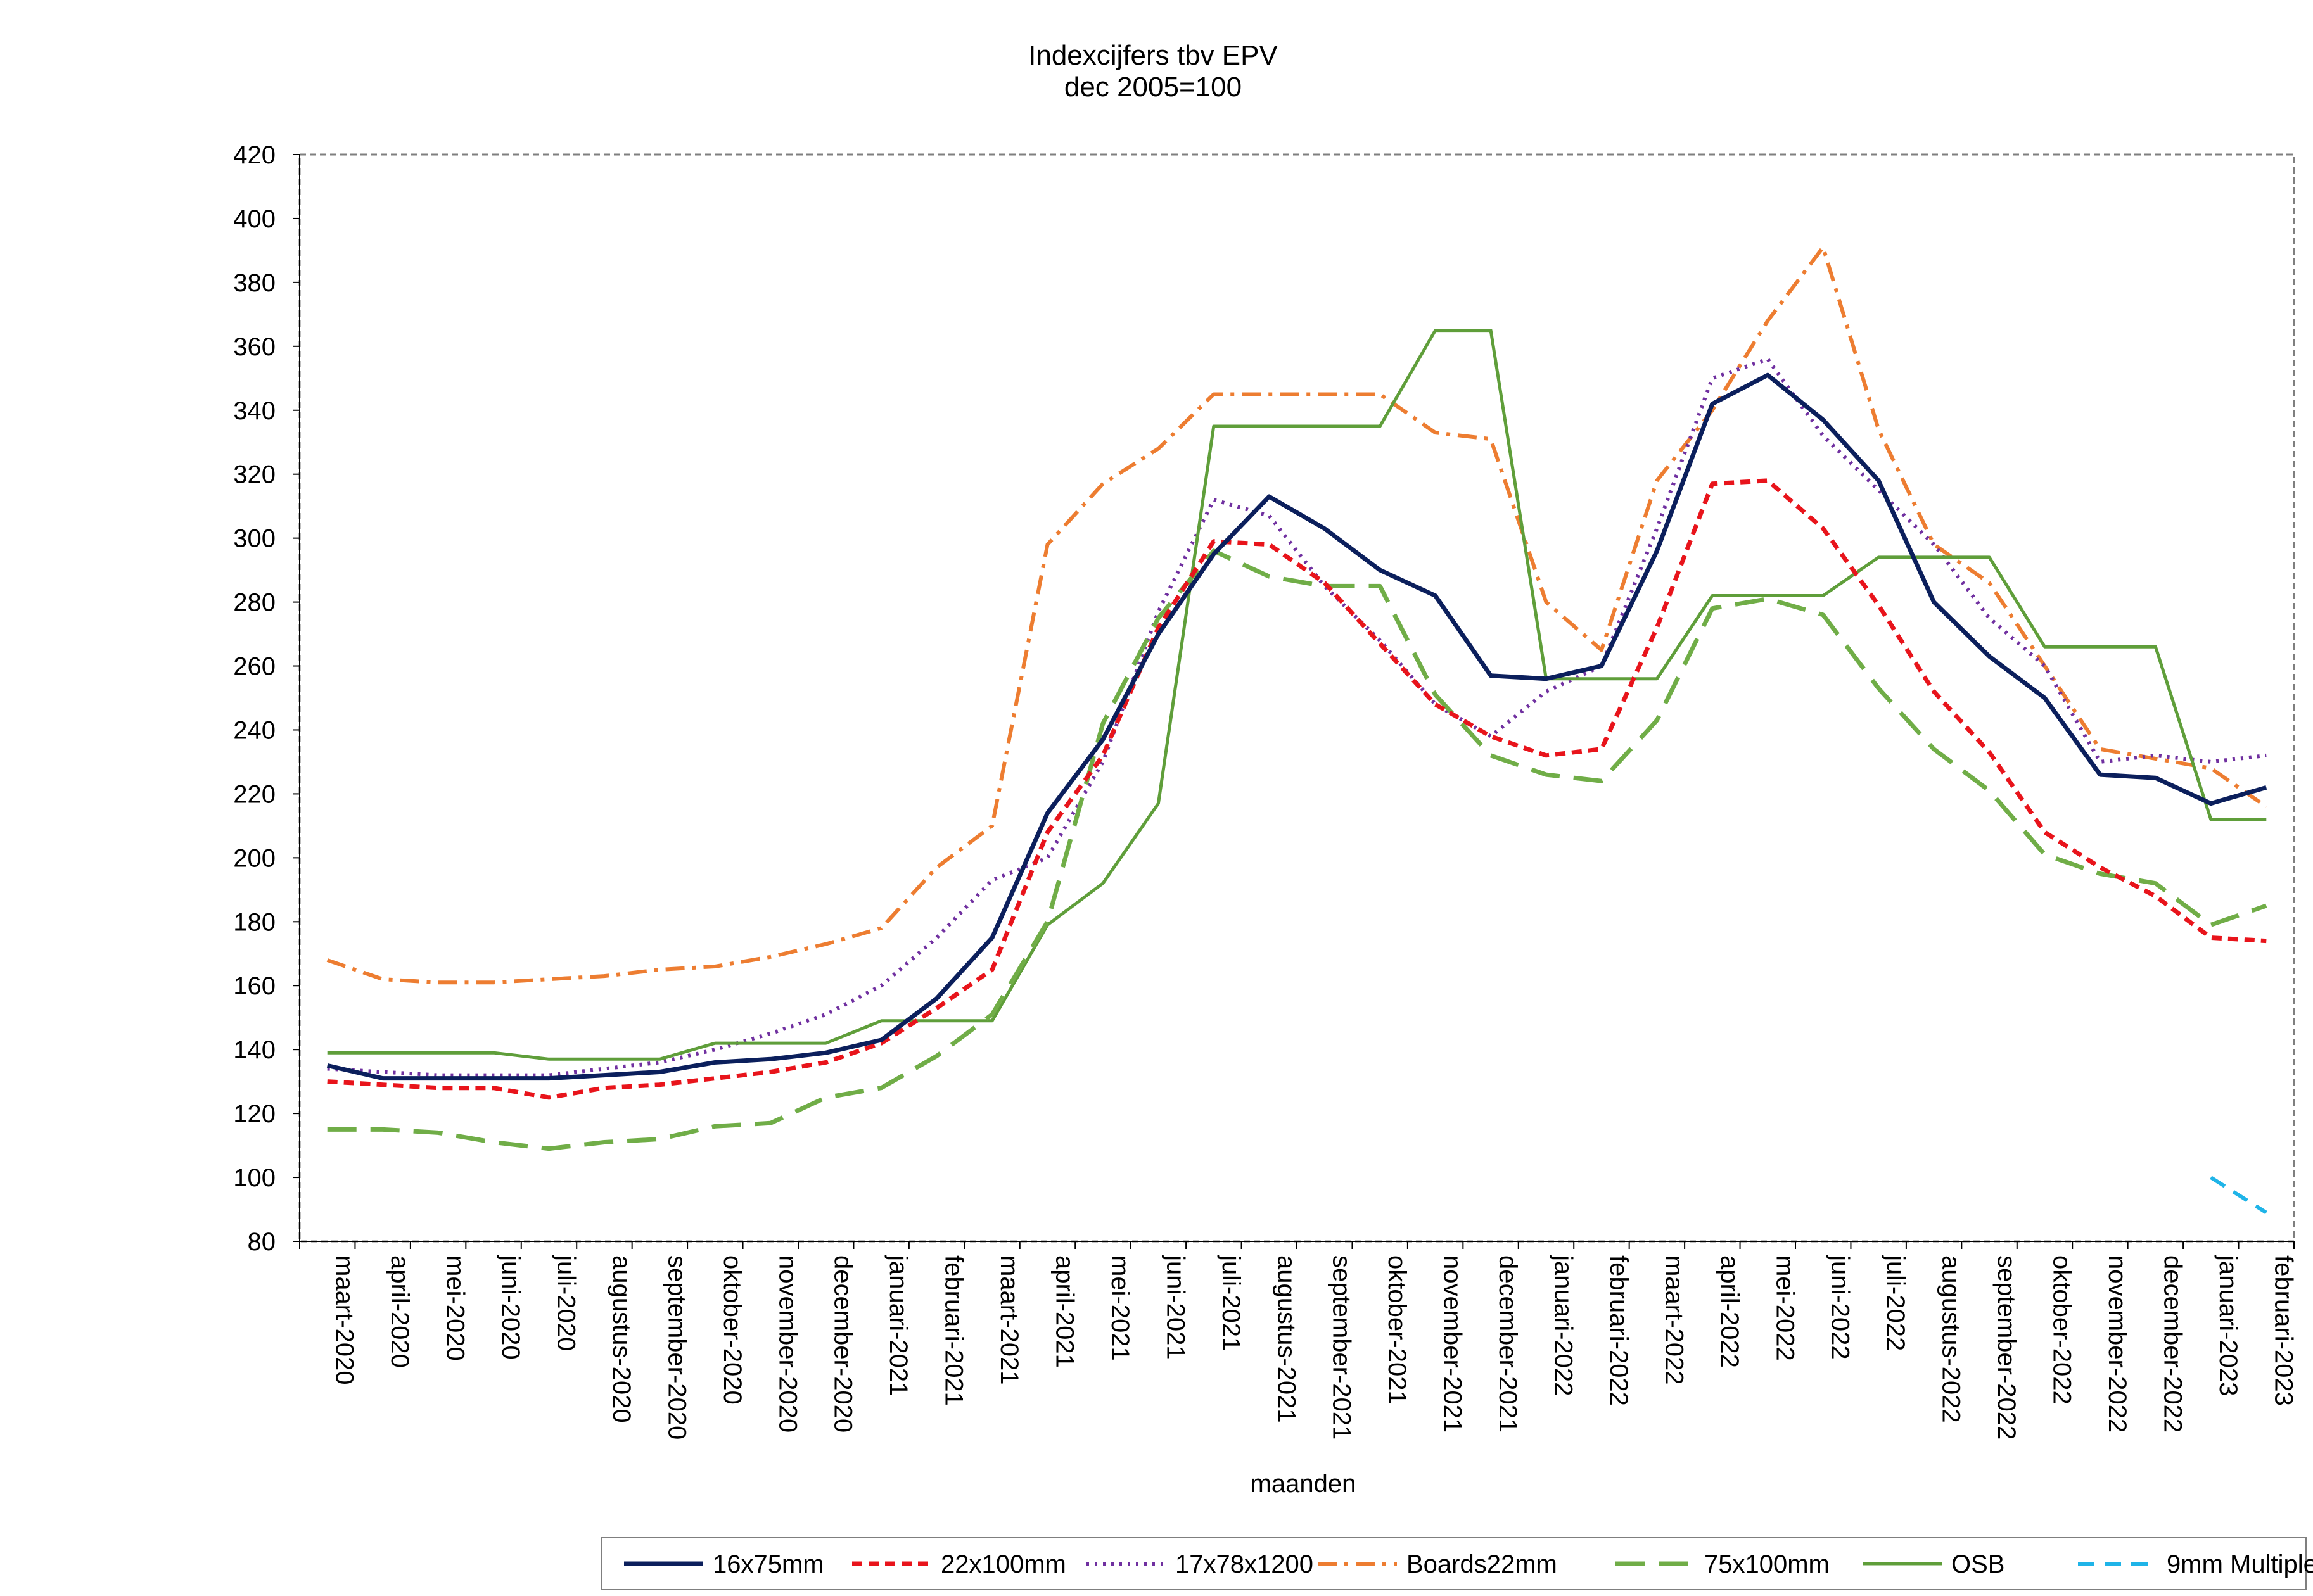 The height and width of the screenshot is (1596, 2313). Describe the element at coordinates (254, 411) in the screenshot. I see `y-tick-label: 340` at that location.